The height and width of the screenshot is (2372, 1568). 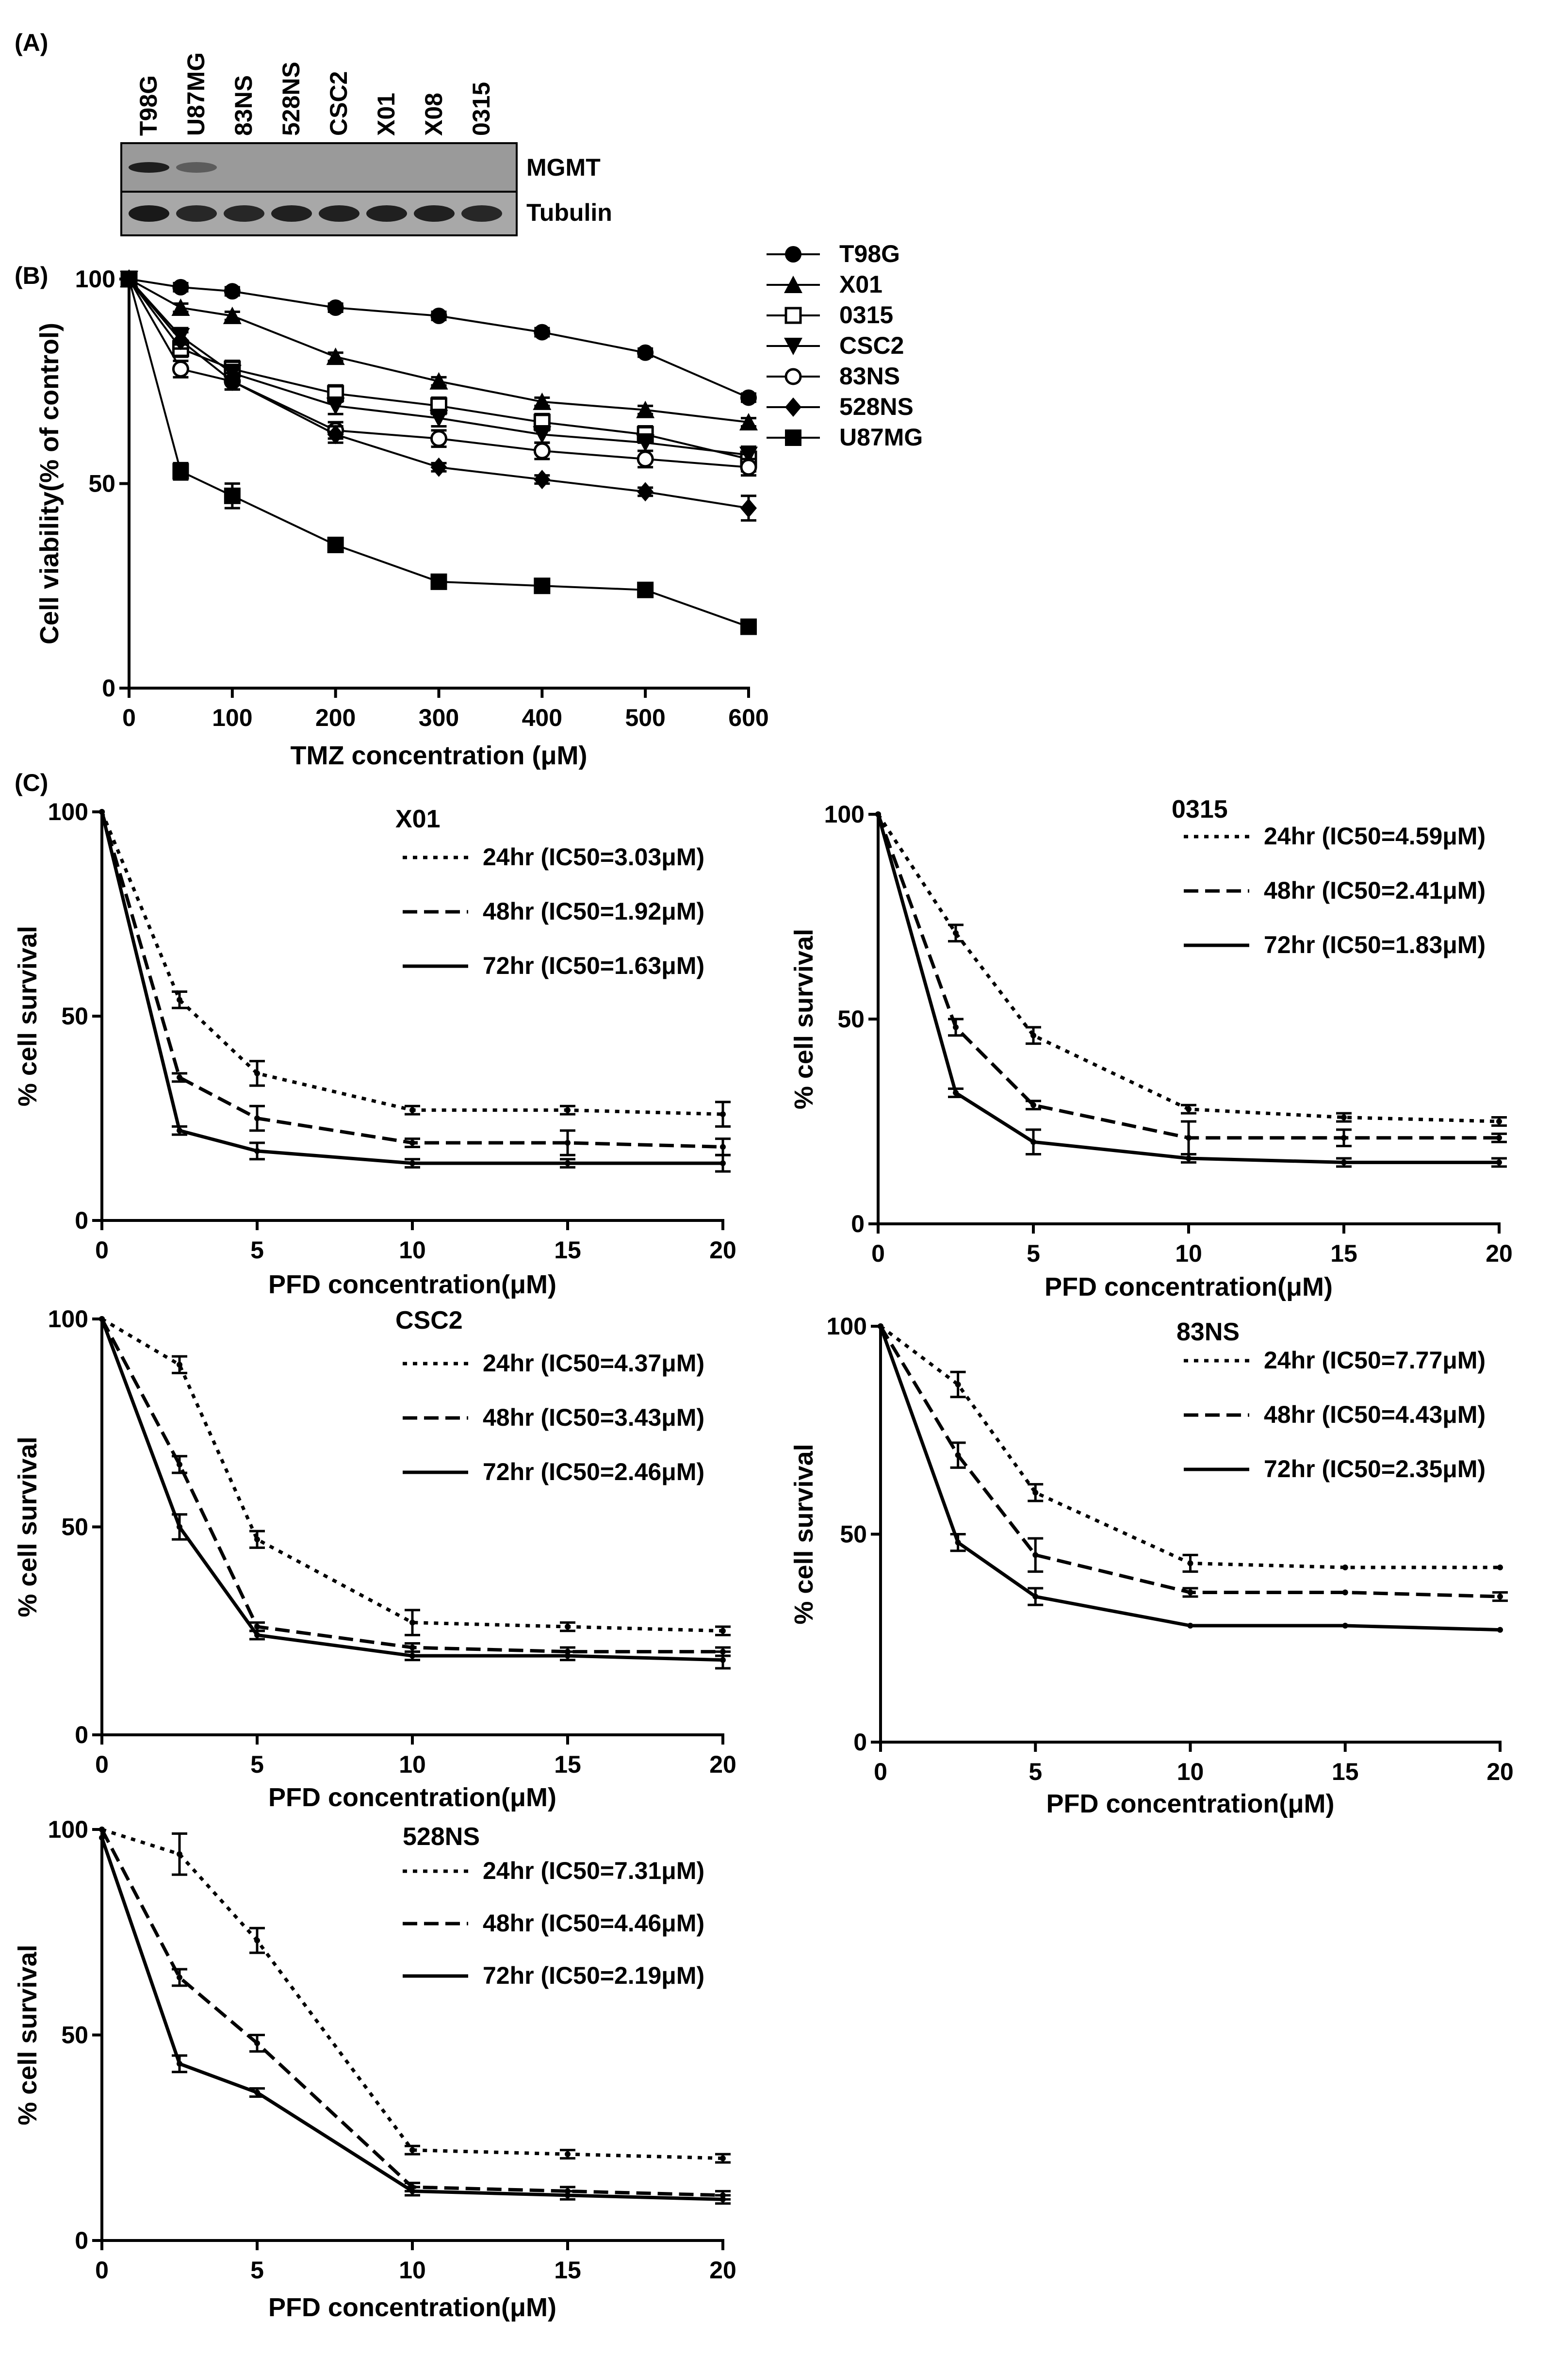 I want to click on x-tick-label: 100, so click(x=232, y=717).